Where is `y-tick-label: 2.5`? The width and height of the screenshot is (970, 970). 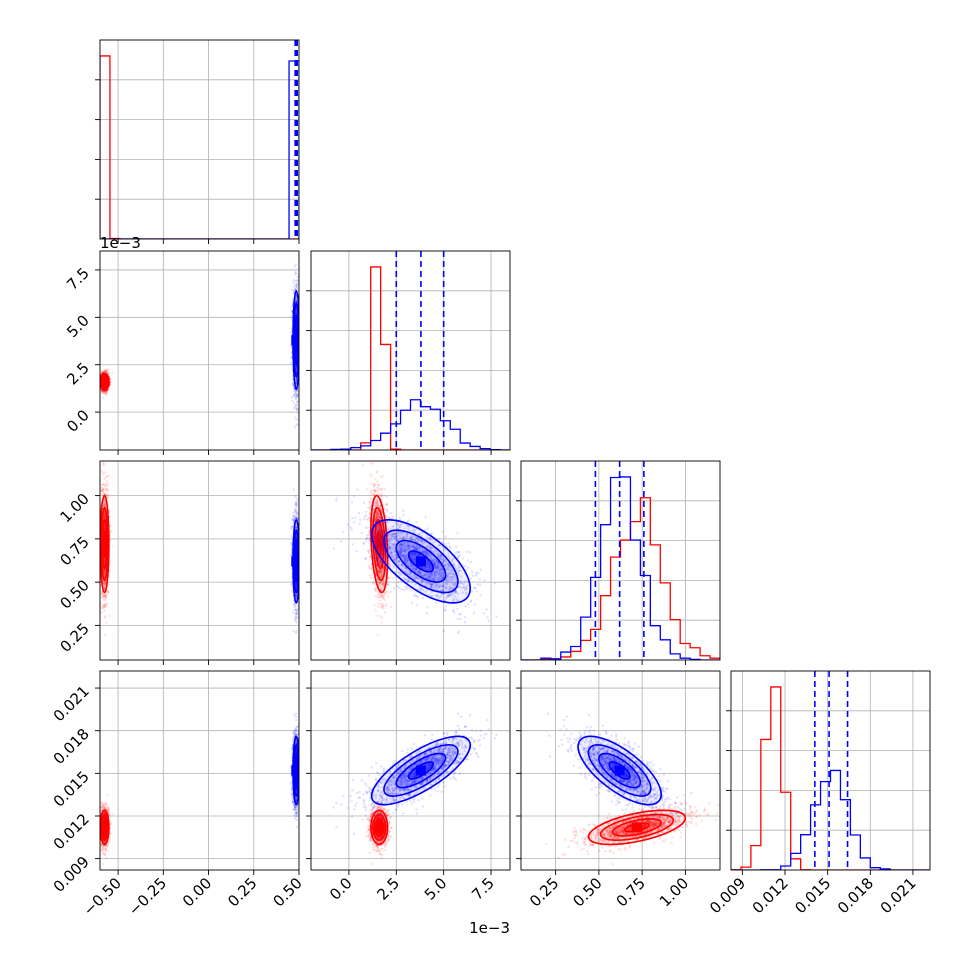
y-tick-label: 2.5 is located at coordinates (78, 374).